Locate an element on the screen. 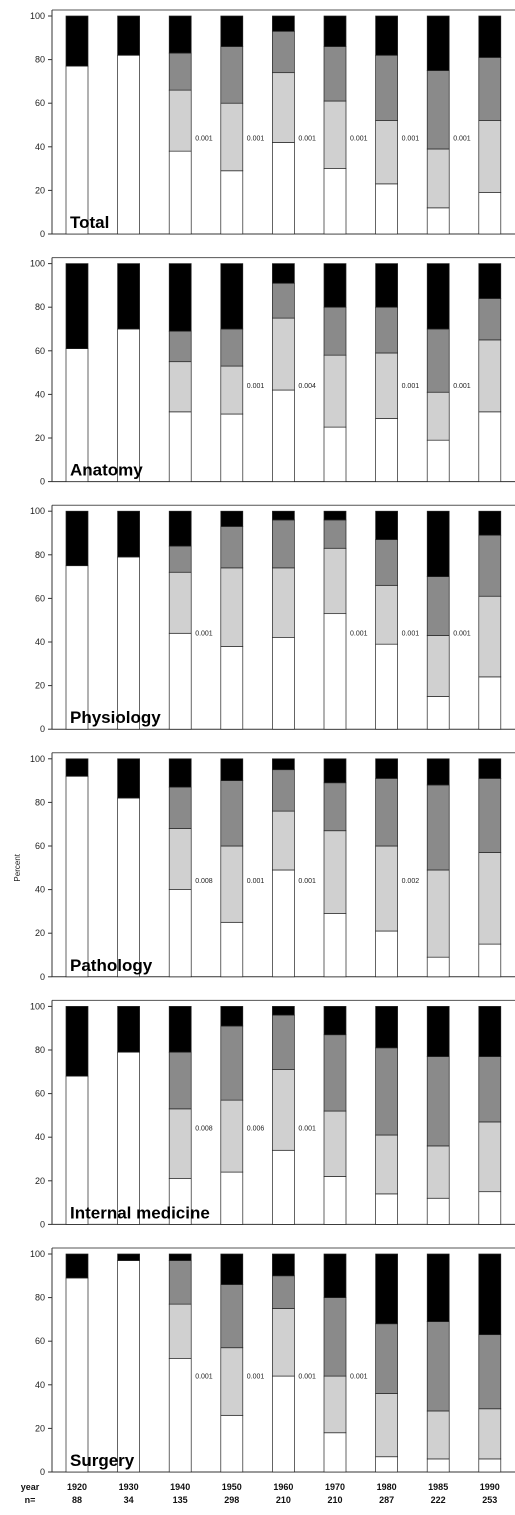  x-tick-label-n: 34 is located at coordinates (129, 1500).